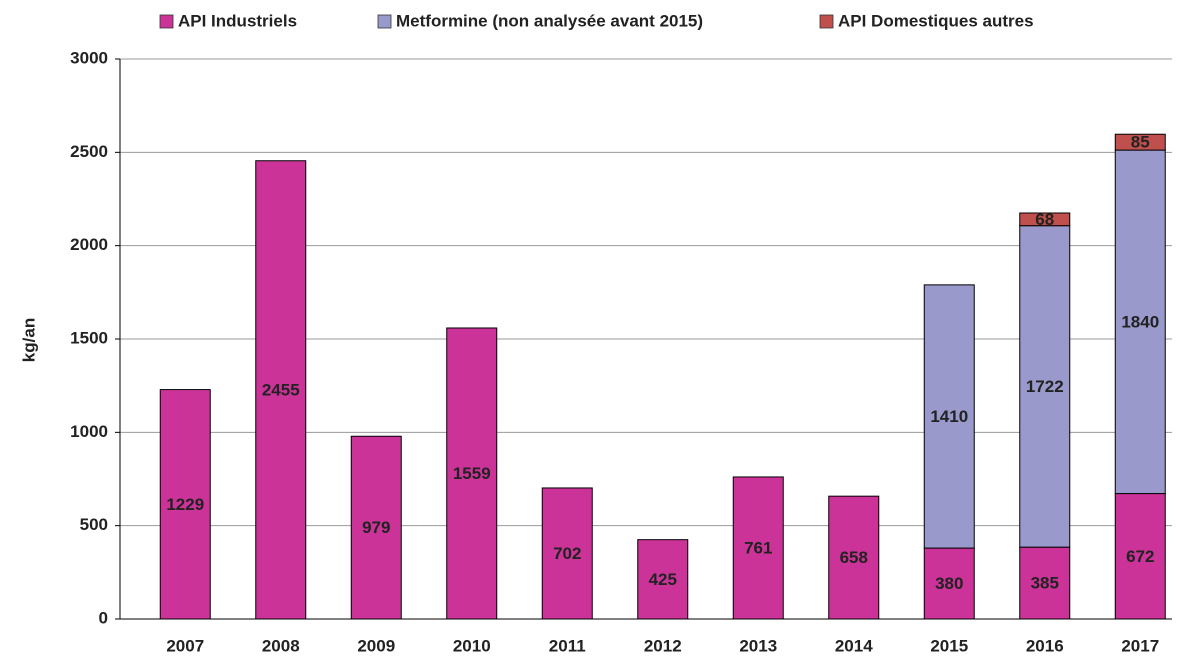 The height and width of the screenshot is (662, 1181). I want to click on x-tick-label: 2010, so click(472, 645).